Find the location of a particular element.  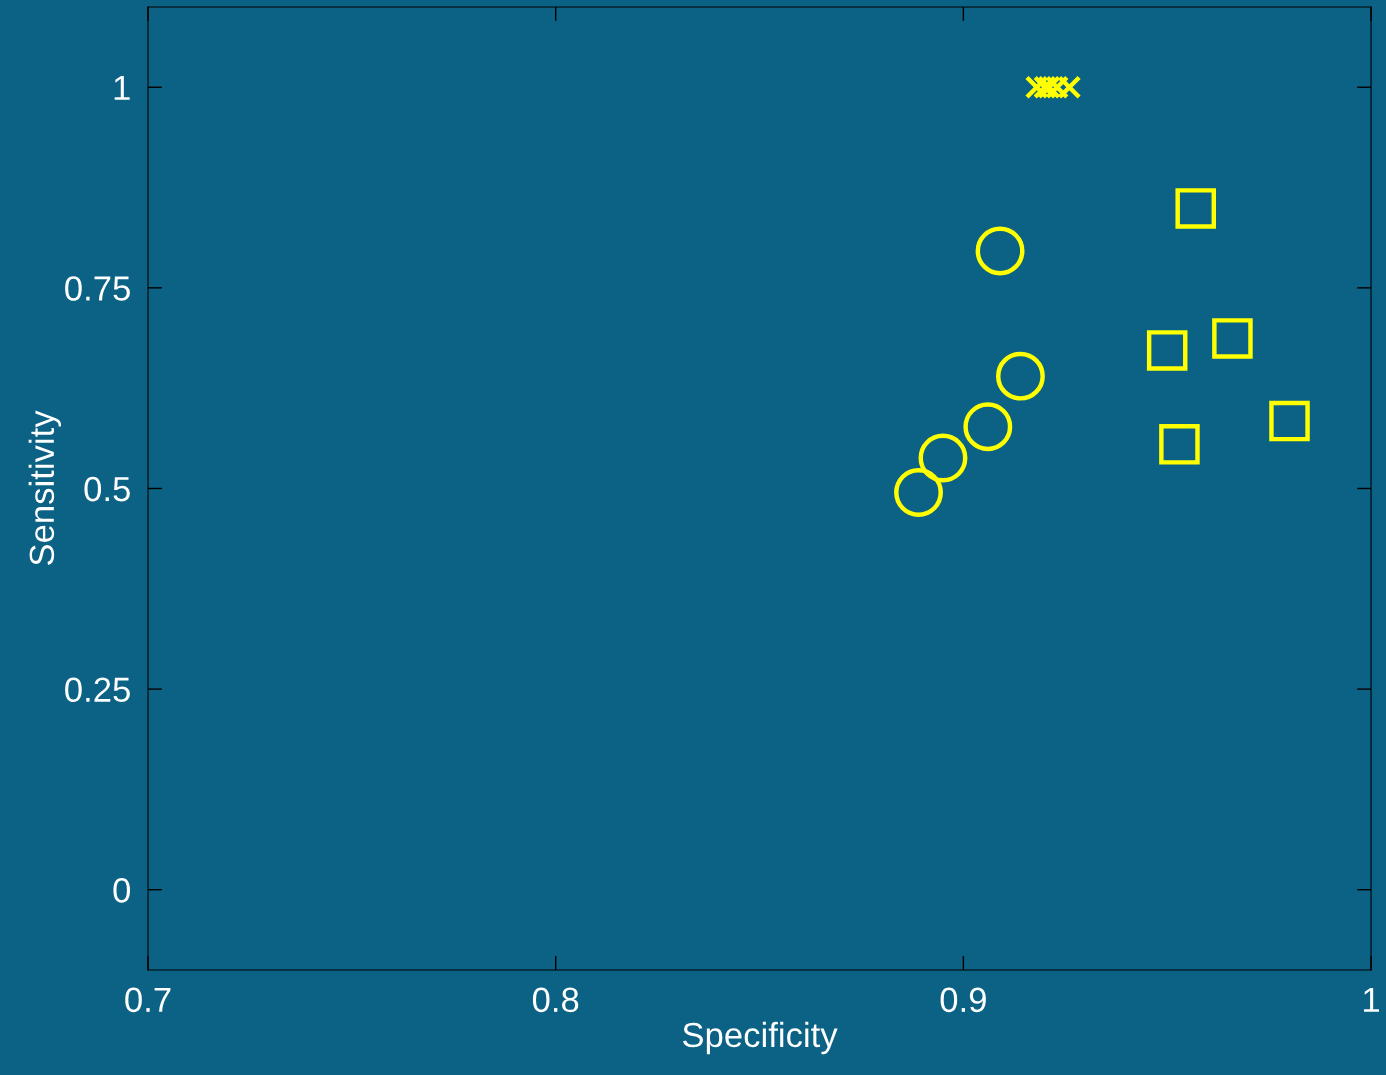

x-tick-label: 0.8 is located at coordinates (555, 1000).